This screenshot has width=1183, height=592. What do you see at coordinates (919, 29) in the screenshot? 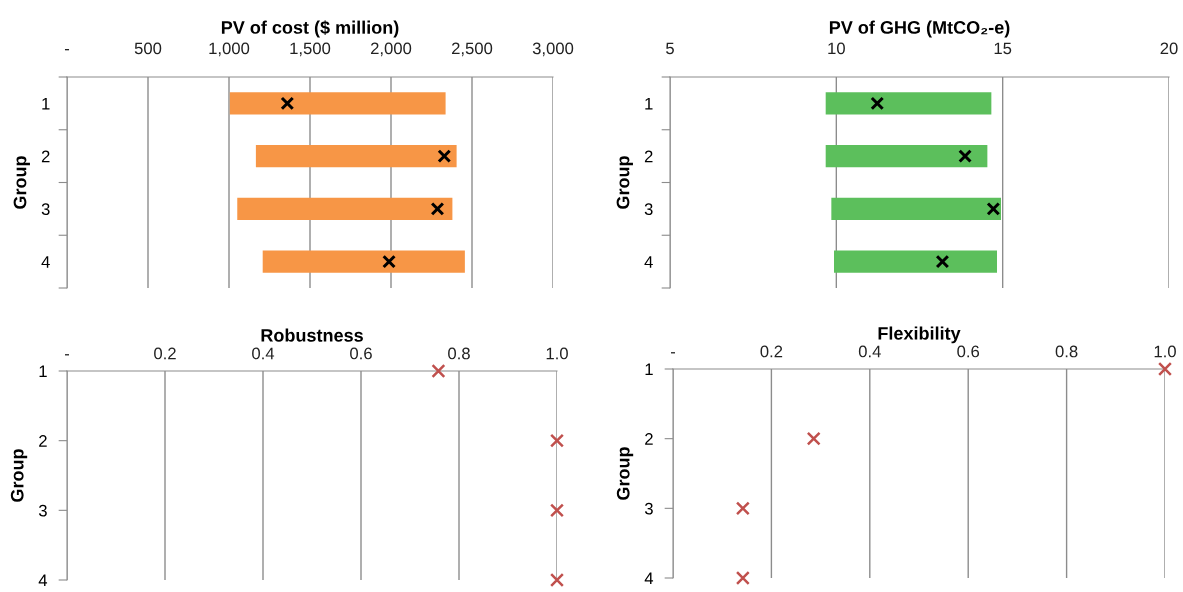
I see `chart-title: PV of GHG (MtCO₂-e)` at bounding box center [919, 29].